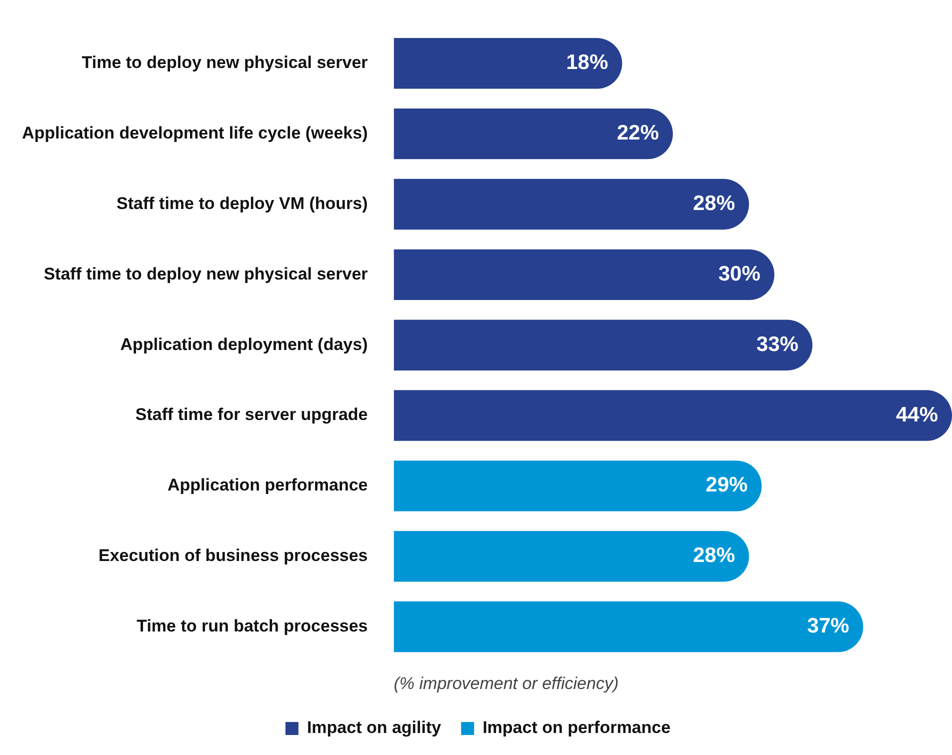 The image size is (952, 755). What do you see at coordinates (506, 684) in the screenshot?
I see `text: (% improvement or efficiency)` at bounding box center [506, 684].